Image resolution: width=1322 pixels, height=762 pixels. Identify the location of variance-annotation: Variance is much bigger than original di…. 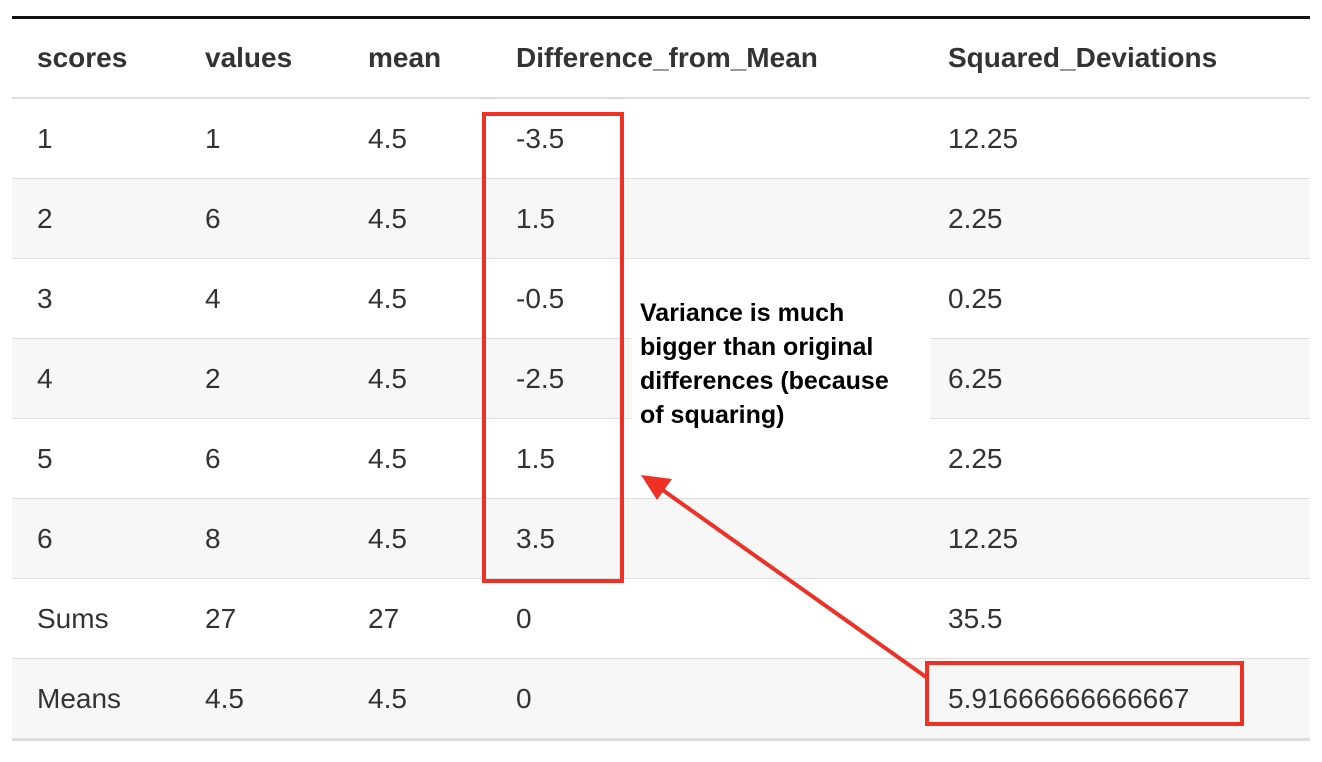
(781, 362).